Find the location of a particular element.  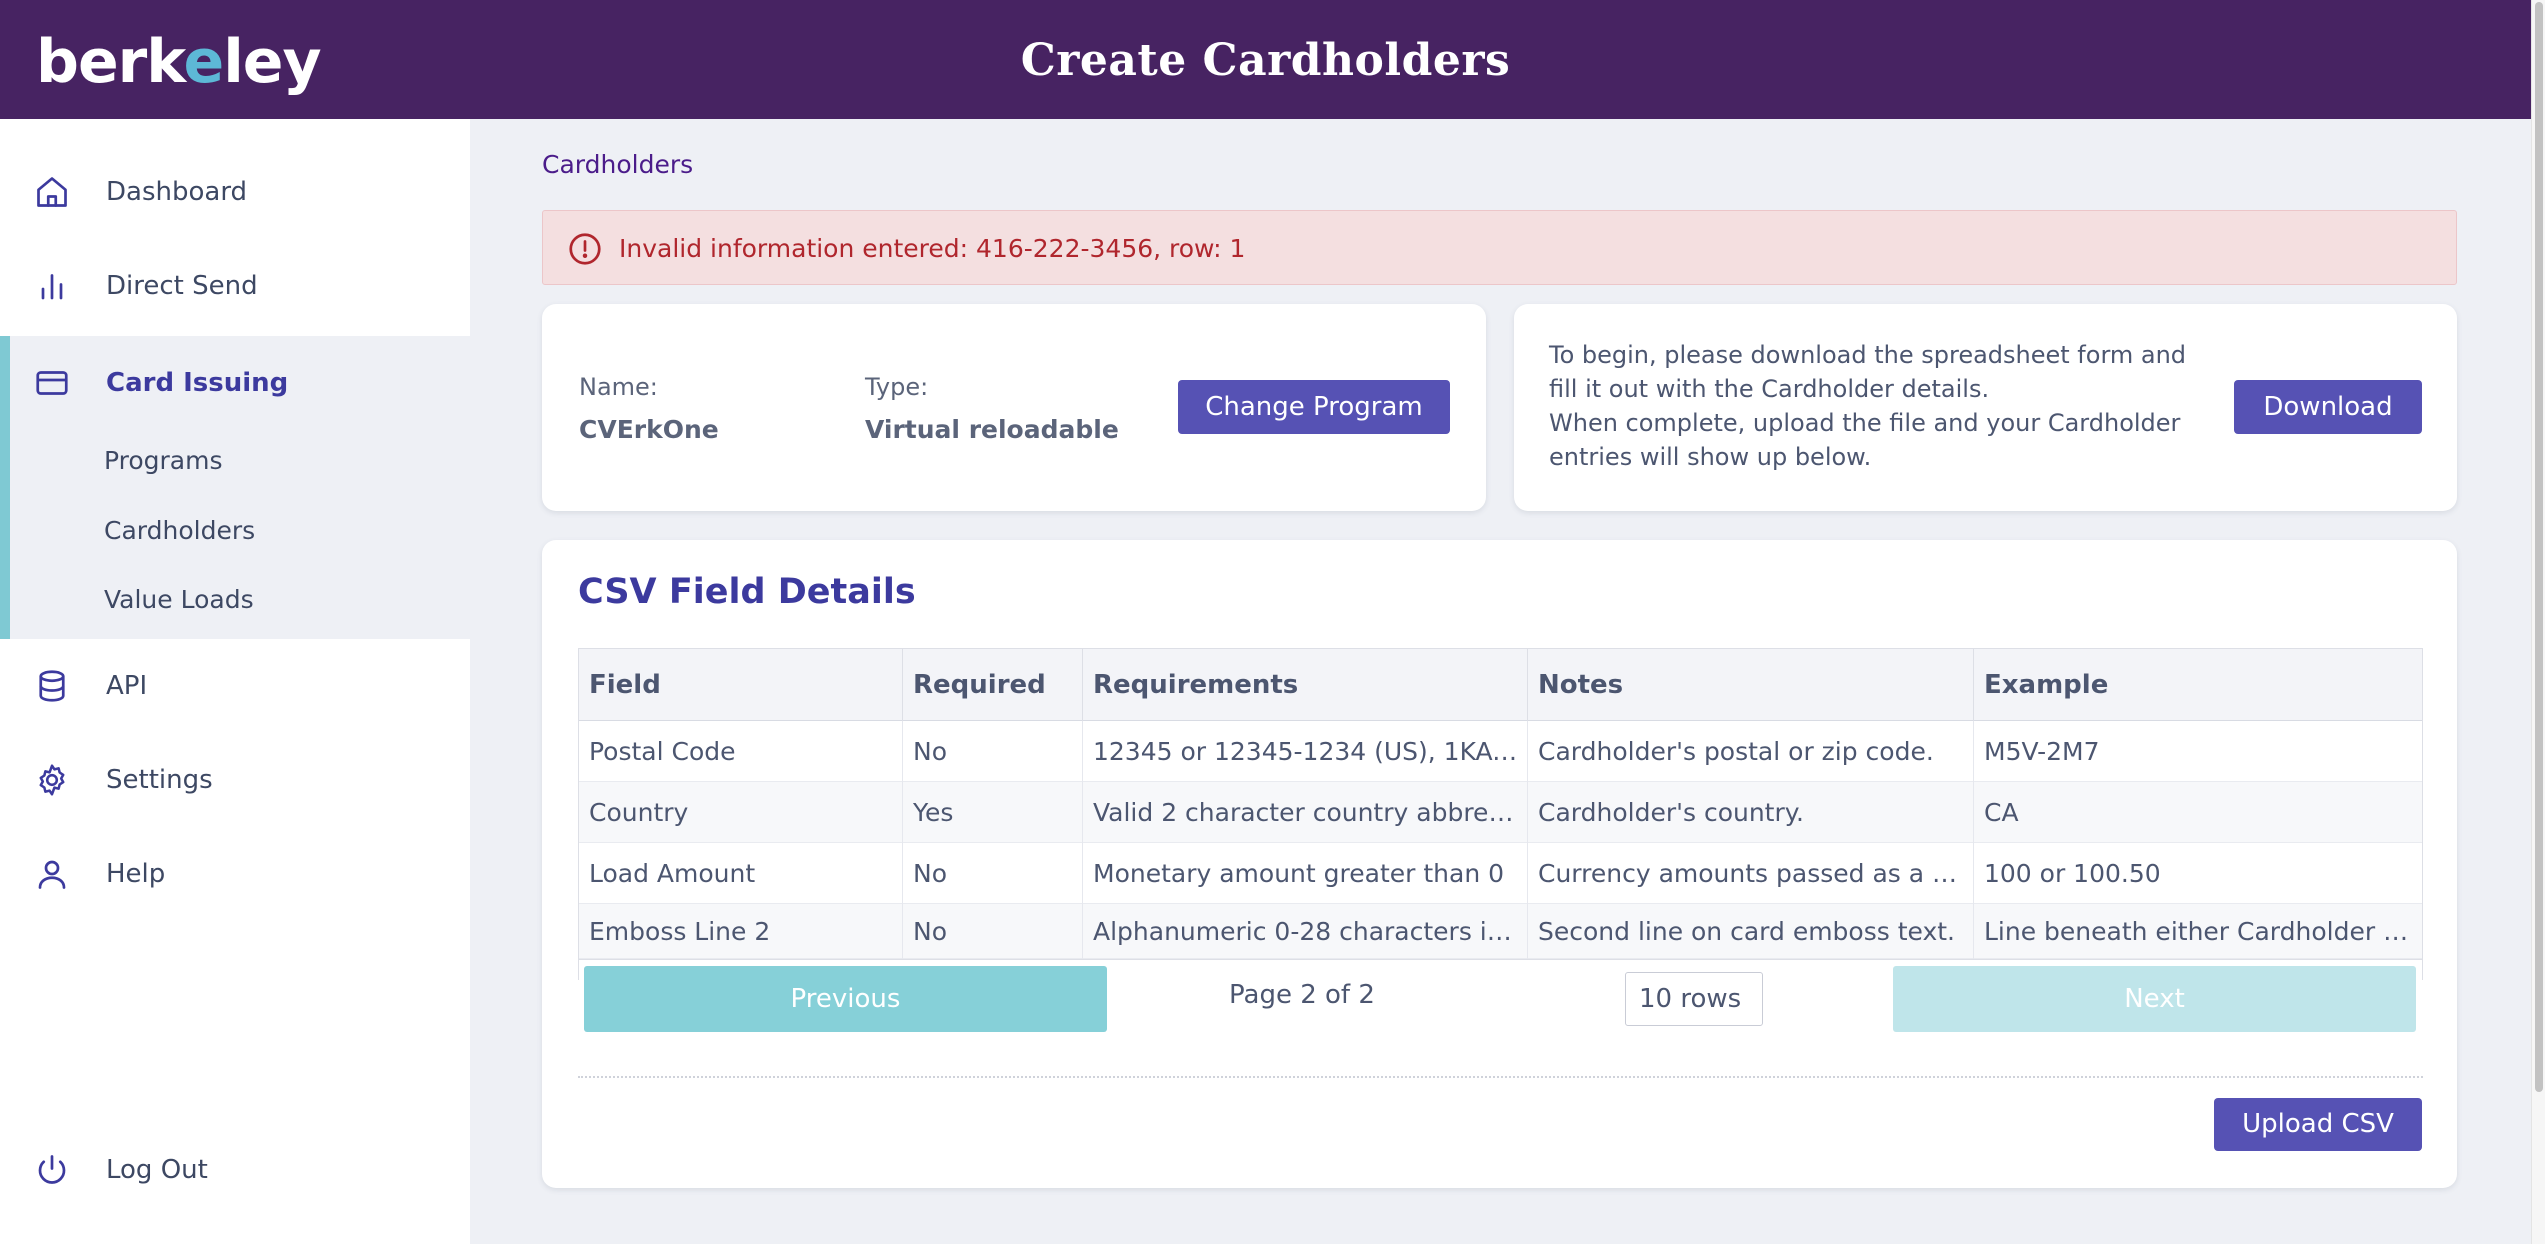

rows-per-page-select: 10 rows is located at coordinates (1694, 999).